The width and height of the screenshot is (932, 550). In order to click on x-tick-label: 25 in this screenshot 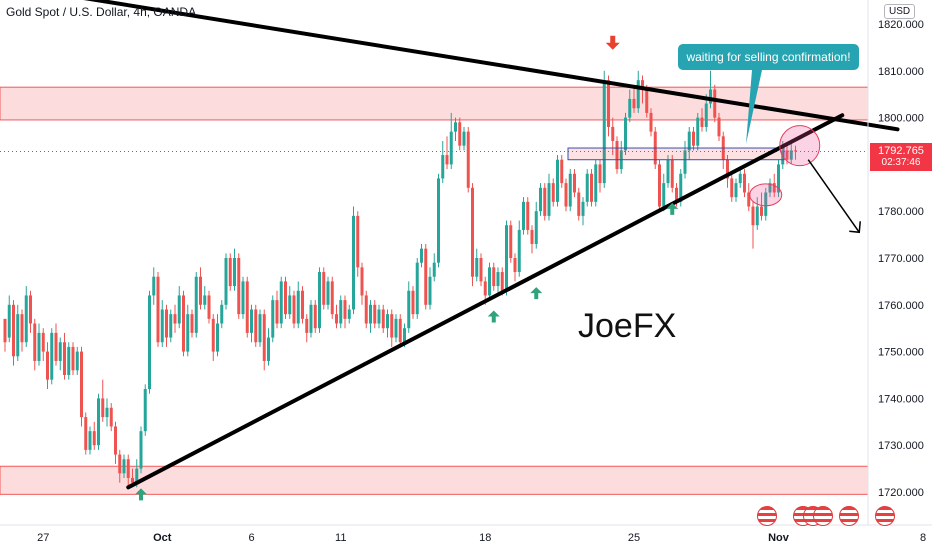, I will do `click(634, 538)`.